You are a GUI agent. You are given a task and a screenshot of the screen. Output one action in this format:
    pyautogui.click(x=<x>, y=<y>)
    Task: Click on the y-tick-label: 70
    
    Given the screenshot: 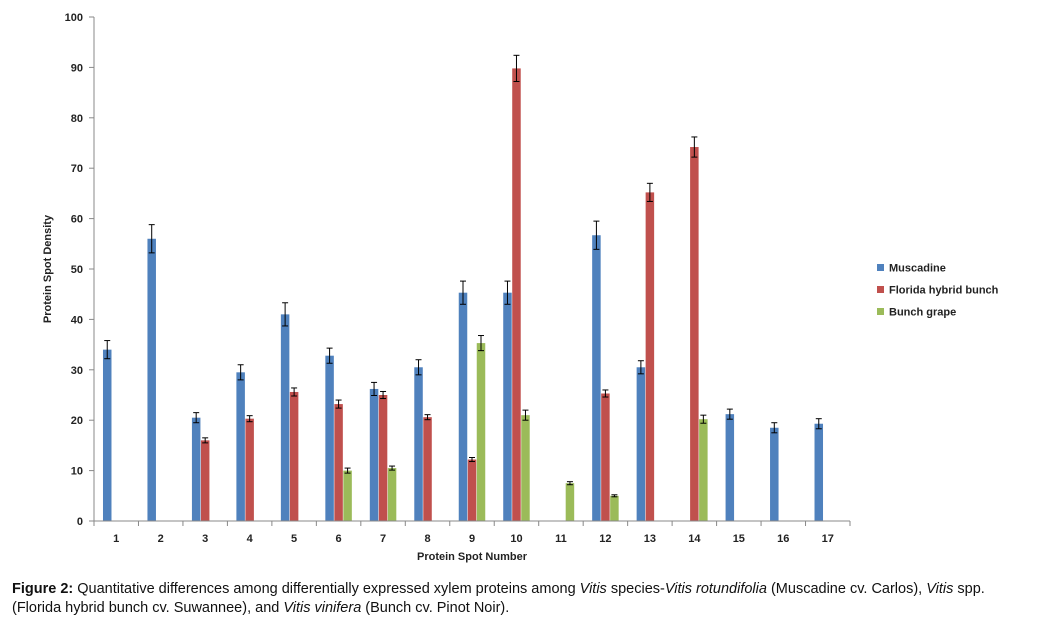 What is the action you would take?
    pyautogui.click(x=77, y=169)
    